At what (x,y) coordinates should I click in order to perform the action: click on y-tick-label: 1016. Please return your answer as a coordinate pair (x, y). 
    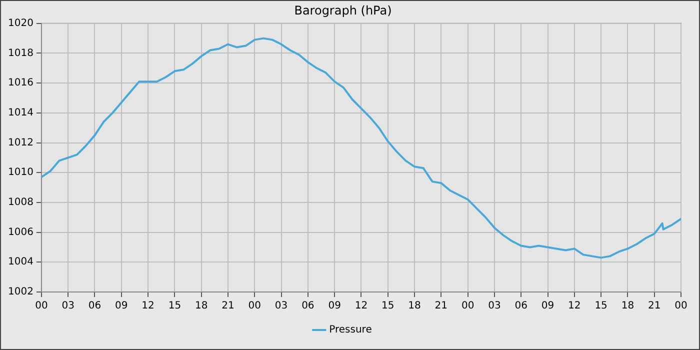
    Looking at the image, I should click on (21, 83).